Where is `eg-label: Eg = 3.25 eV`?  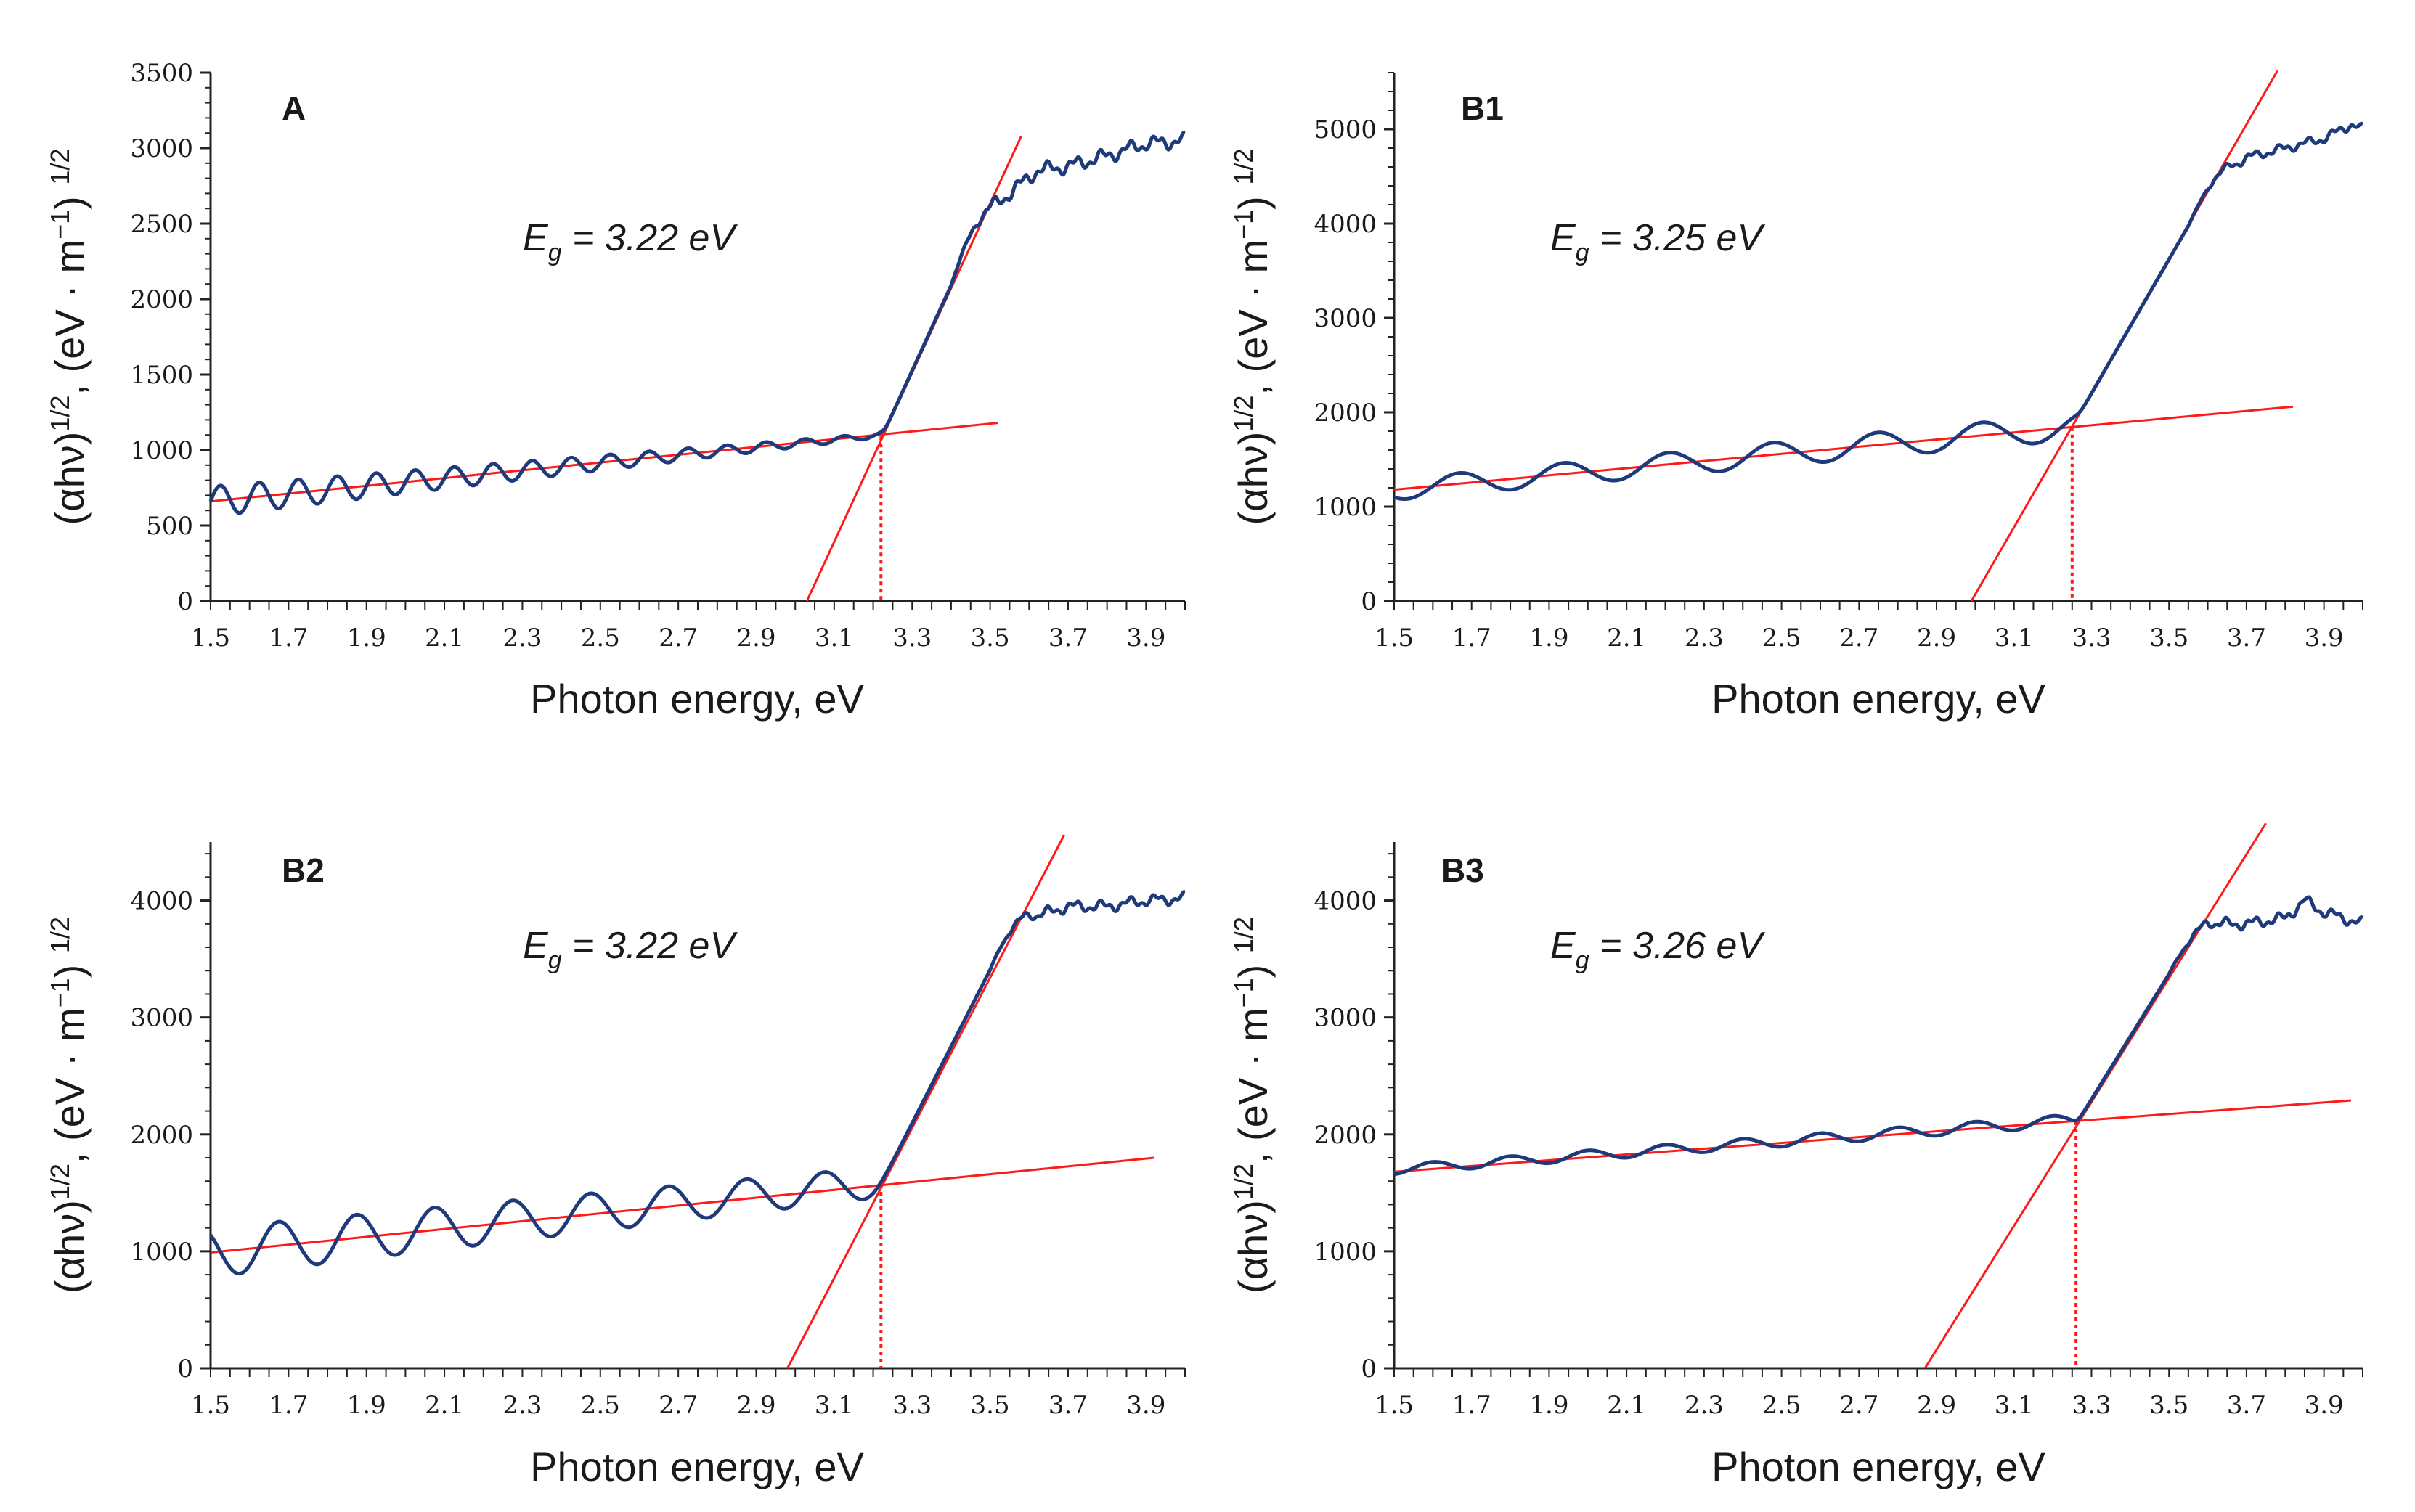 eg-label: Eg = 3.25 eV is located at coordinates (1657, 241).